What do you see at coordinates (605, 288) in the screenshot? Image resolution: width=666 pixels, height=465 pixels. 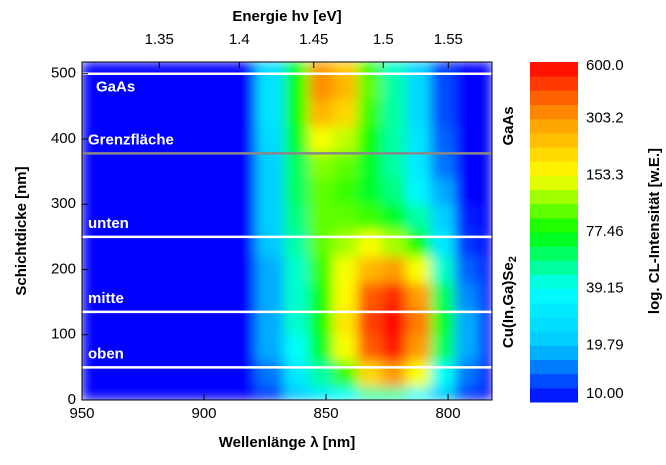 I see `colorbar-tick-label: 39.15` at bounding box center [605, 288].